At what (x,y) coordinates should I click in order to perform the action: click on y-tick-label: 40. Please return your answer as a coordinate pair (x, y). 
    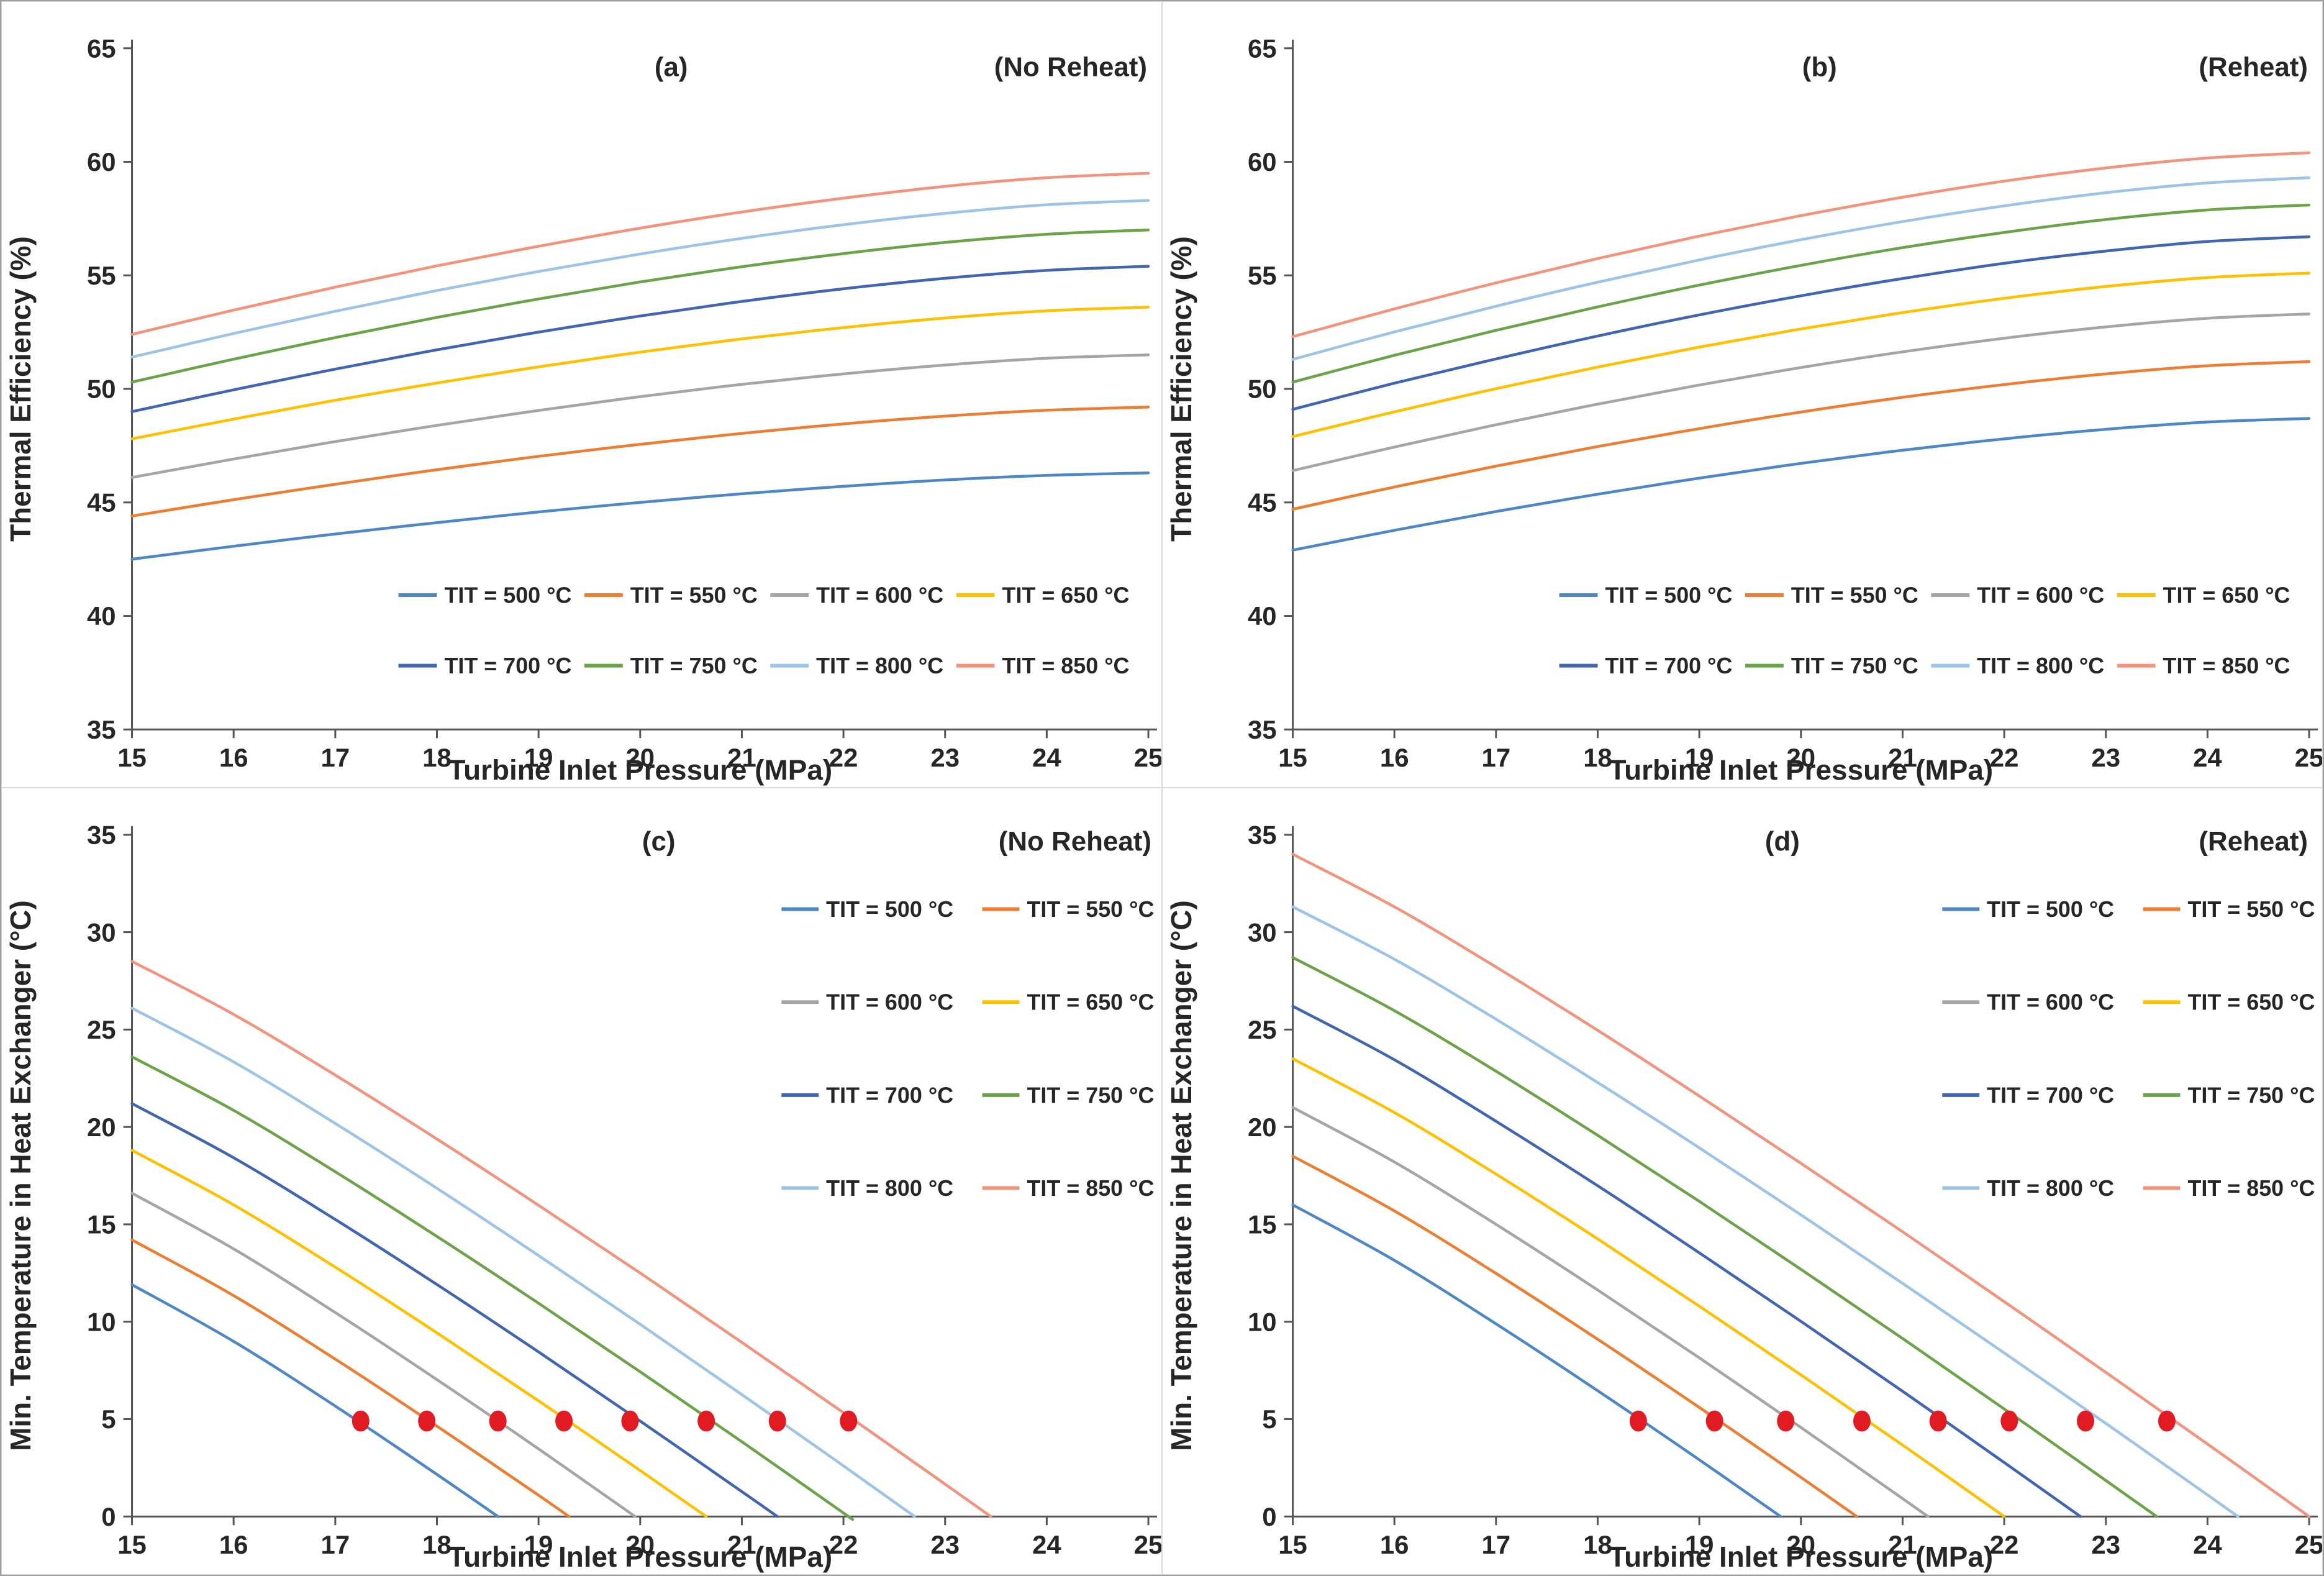
    Looking at the image, I should click on (1262, 616).